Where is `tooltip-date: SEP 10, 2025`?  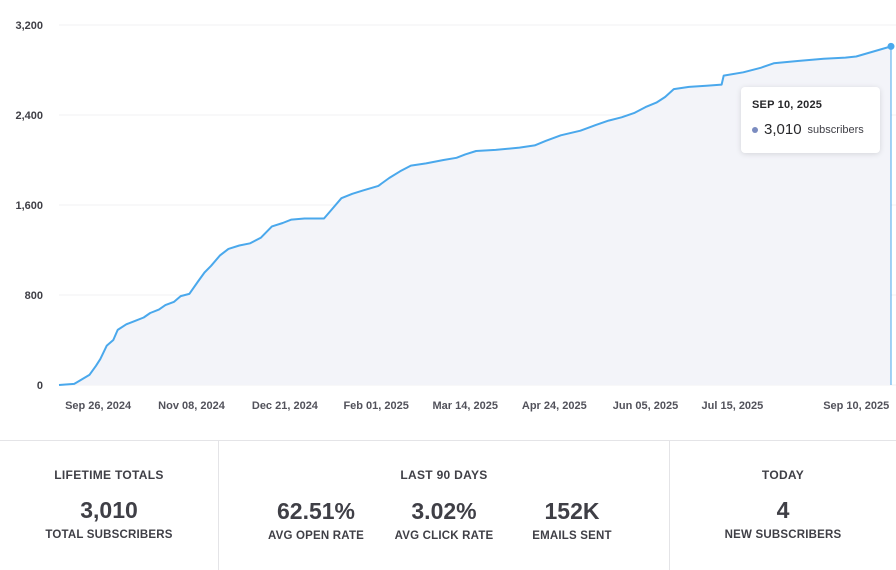
tooltip-date: SEP 10, 2025 is located at coordinates (787, 105).